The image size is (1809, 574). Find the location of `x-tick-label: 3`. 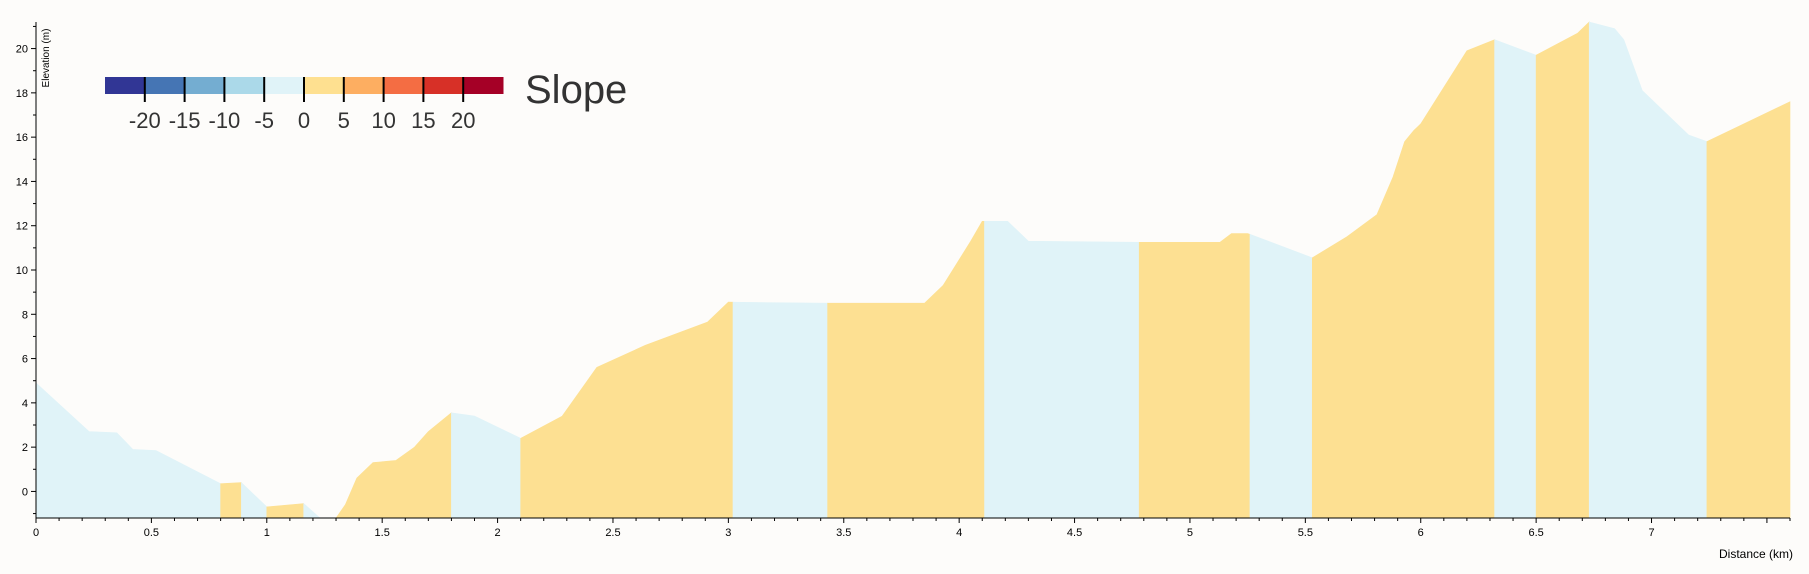

x-tick-label: 3 is located at coordinates (728, 533).